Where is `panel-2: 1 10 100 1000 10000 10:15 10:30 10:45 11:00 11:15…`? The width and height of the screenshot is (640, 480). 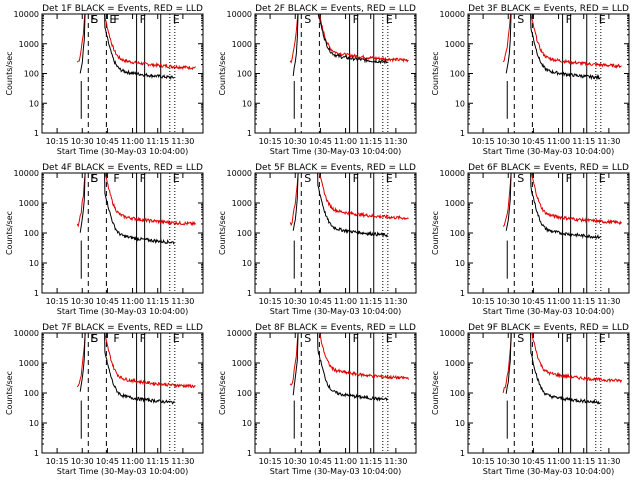 panel-2: 1 10 100 1000 10000 10:15 10:30 10:45 11:00 11:15… is located at coordinates (317, 80).